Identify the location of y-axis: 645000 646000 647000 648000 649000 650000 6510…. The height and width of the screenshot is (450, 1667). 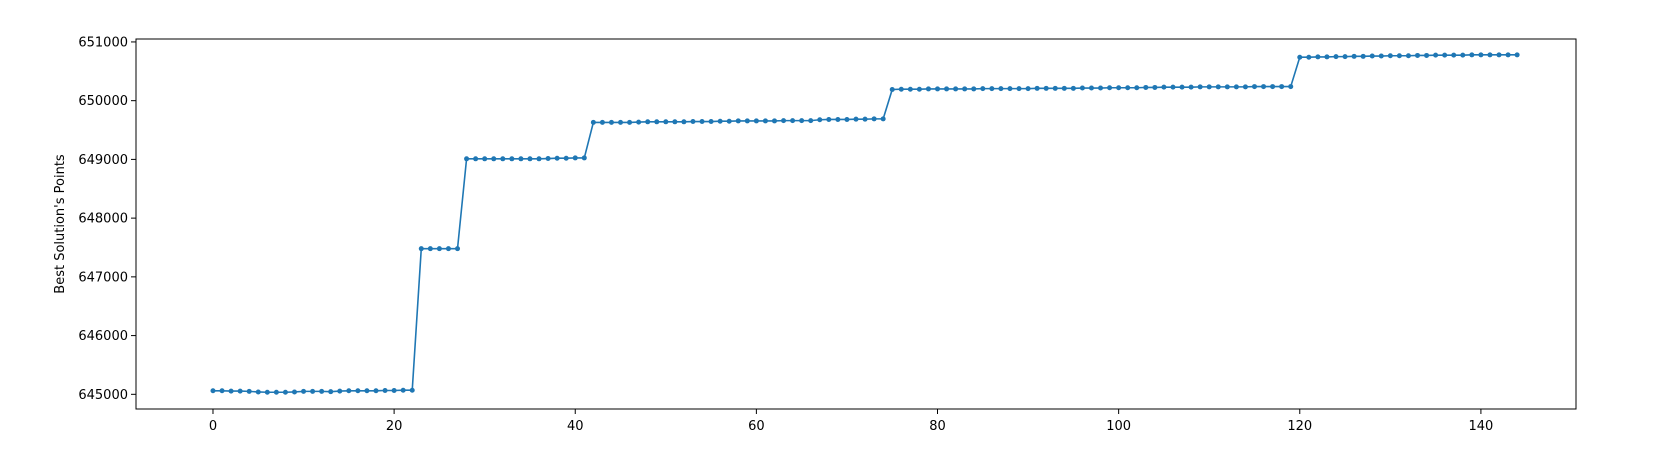
(107, 219).